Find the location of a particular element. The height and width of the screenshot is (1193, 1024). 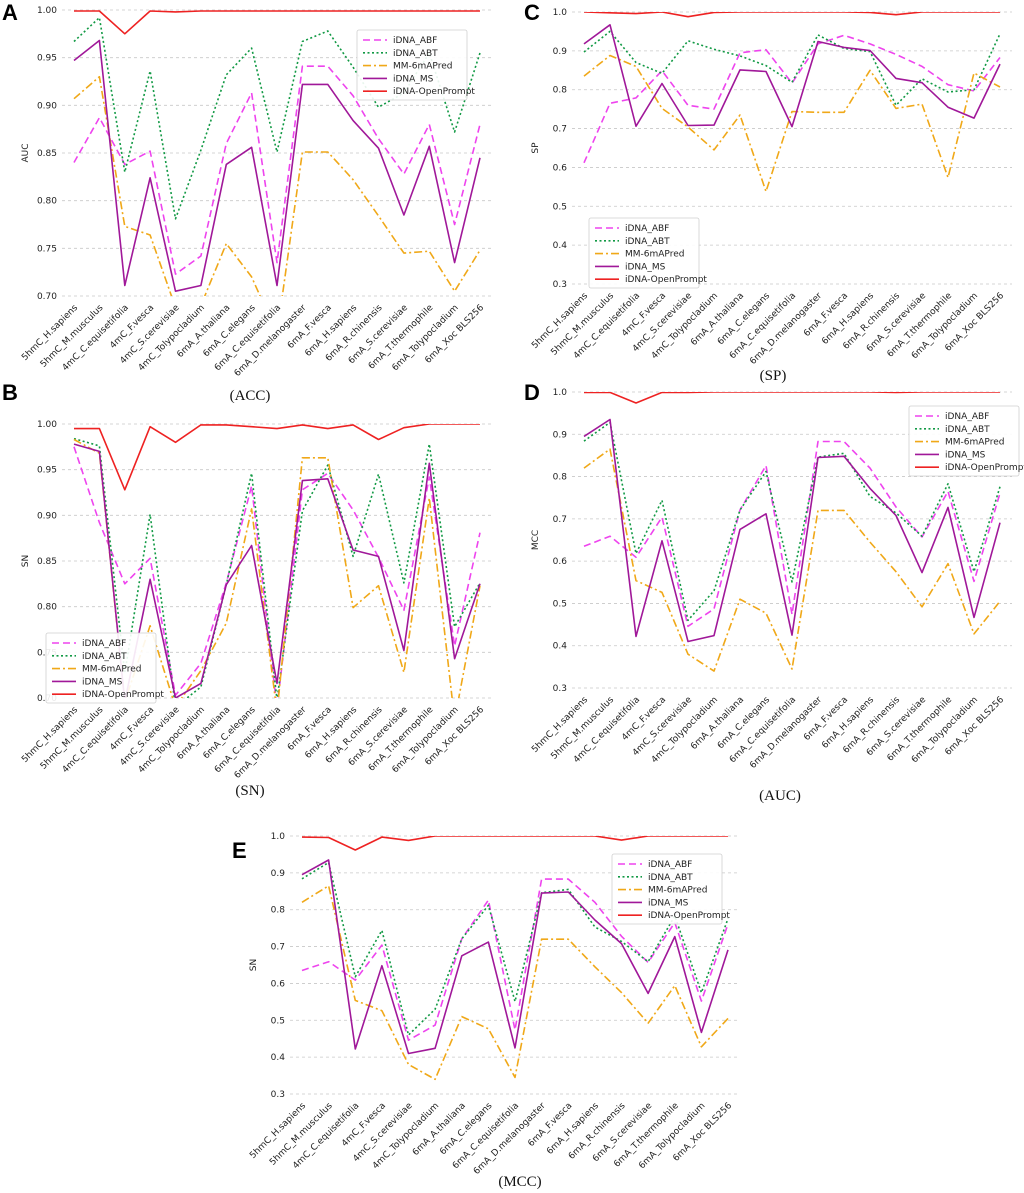

caption-c: (SP) is located at coordinates (773, 376).